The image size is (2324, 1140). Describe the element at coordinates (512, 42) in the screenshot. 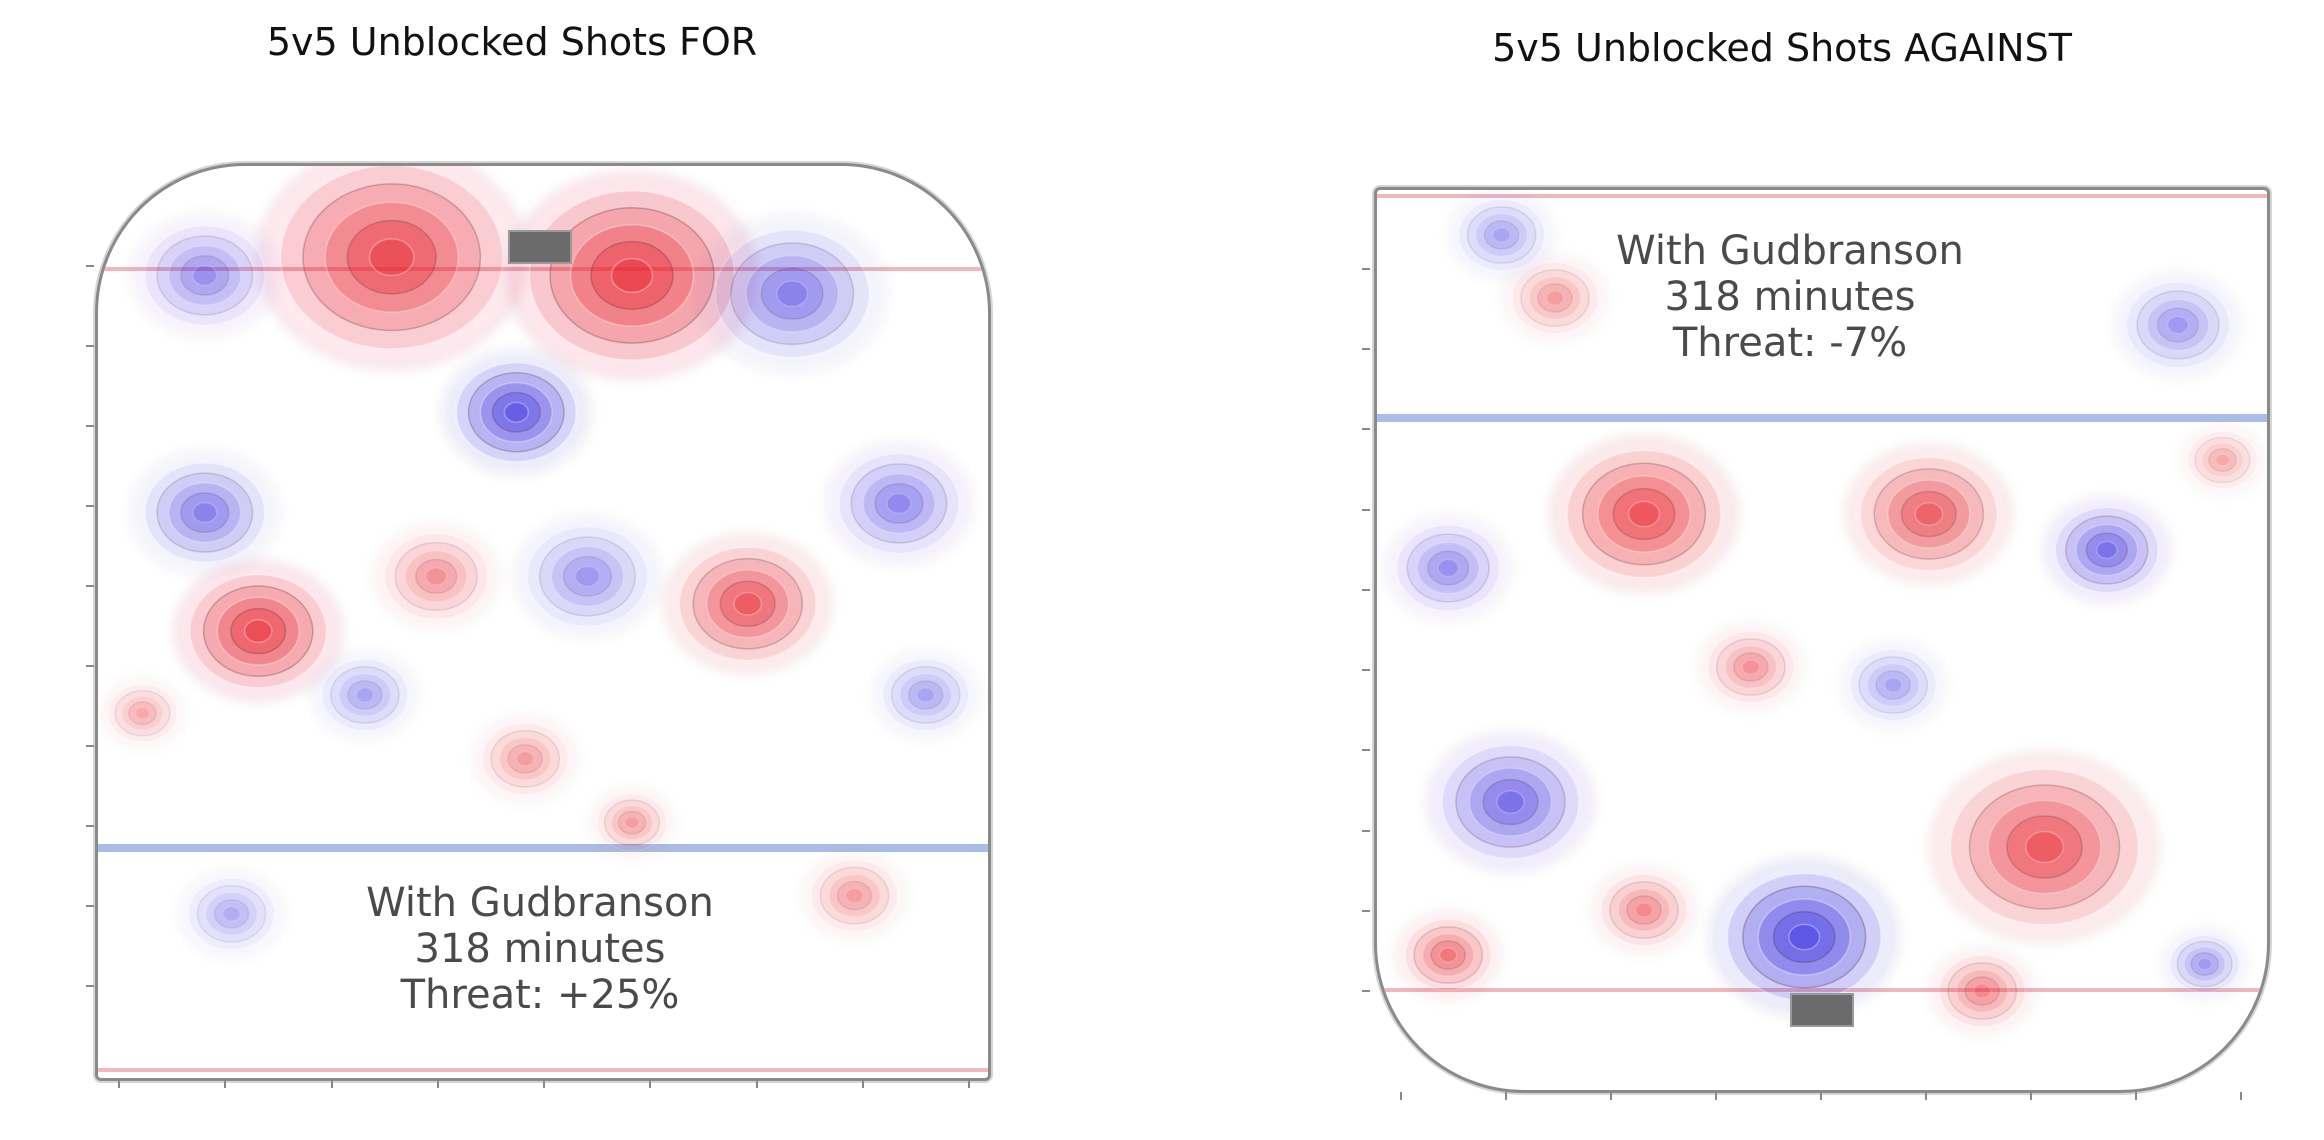

I see `chart-title-for: 5v5 Unblocked Shots FOR` at that location.